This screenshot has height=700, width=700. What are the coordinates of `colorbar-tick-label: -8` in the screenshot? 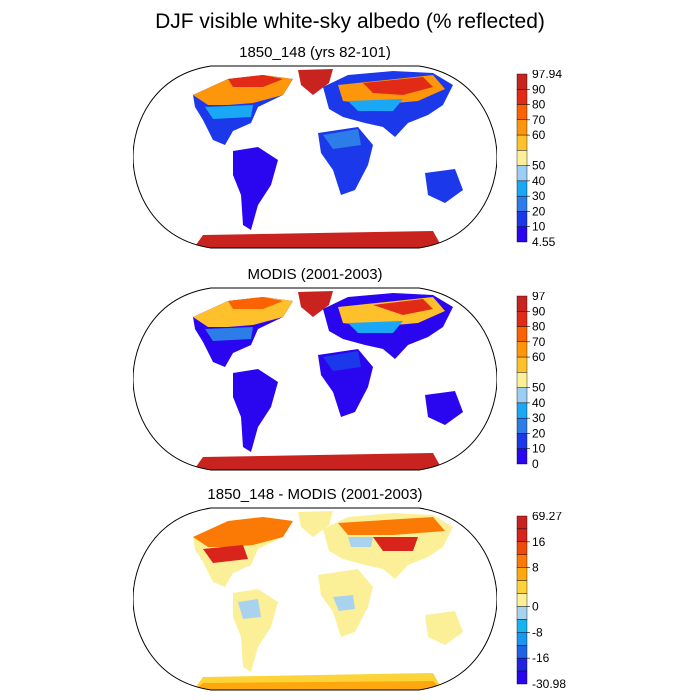 It's located at (537, 632).